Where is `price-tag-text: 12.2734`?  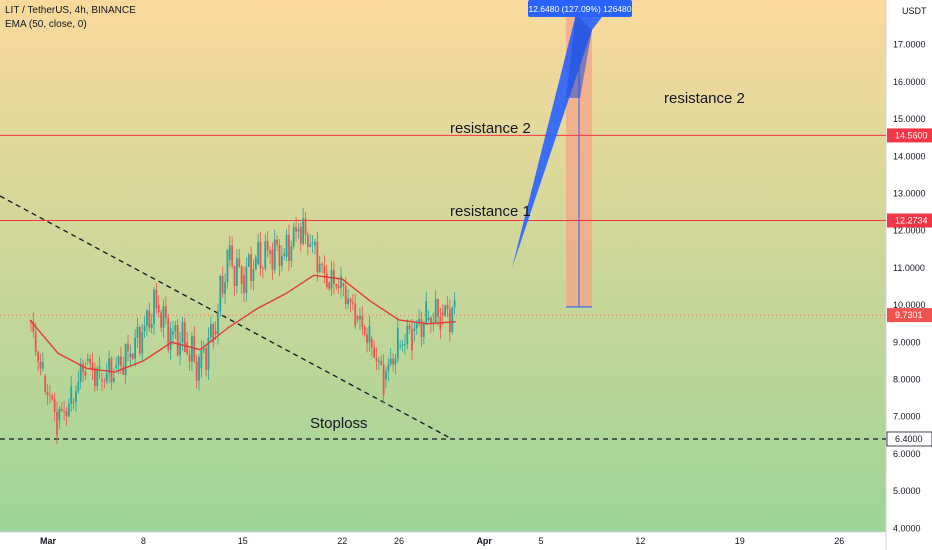
price-tag-text: 12.2734 is located at coordinates (911, 220).